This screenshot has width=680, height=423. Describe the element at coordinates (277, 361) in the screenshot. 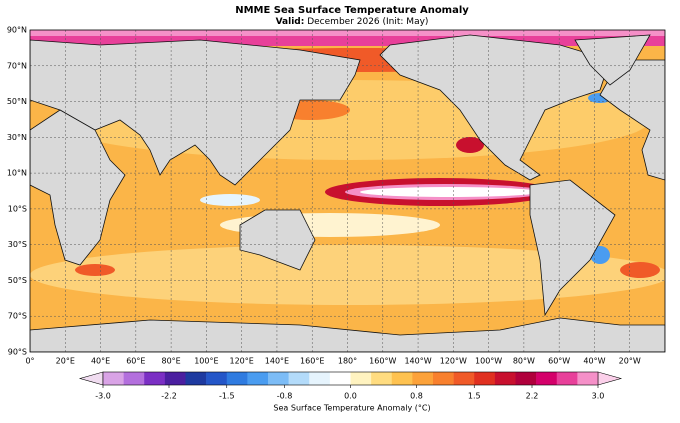

I see `longitude-label: 140°E` at that location.